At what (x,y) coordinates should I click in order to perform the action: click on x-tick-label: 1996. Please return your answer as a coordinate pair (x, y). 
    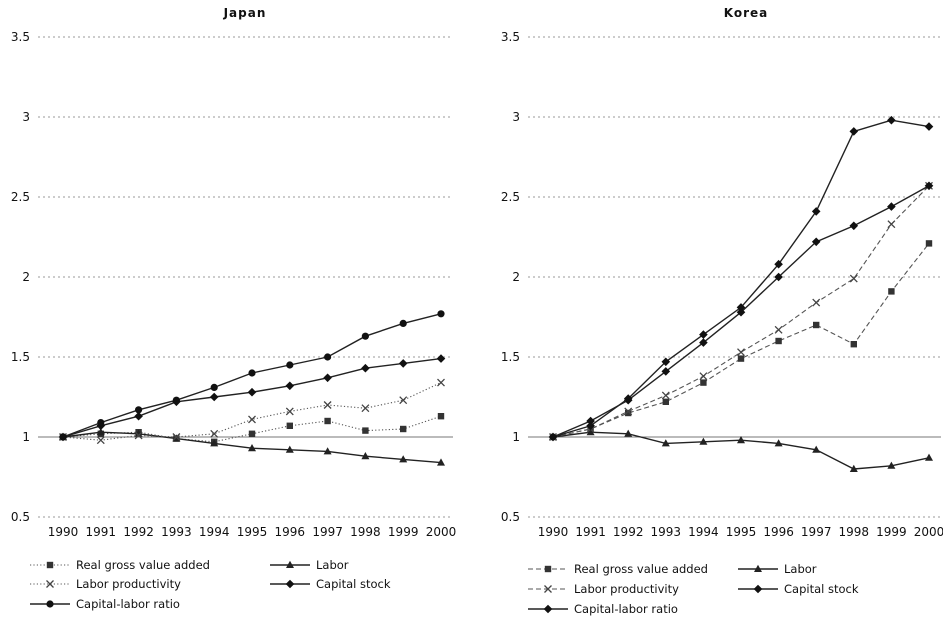
    Looking at the image, I should click on (778, 532).